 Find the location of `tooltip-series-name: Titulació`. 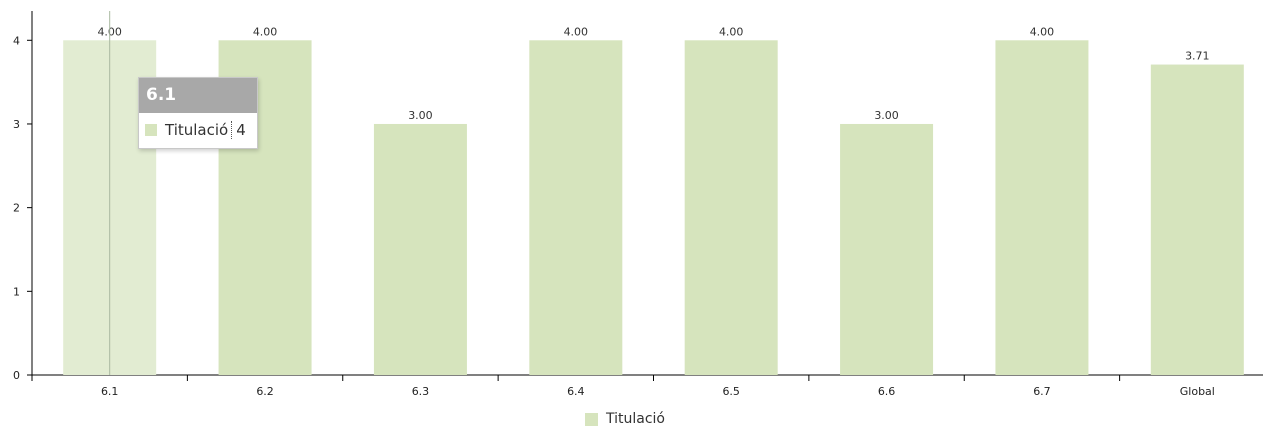

tooltip-series-name: Titulació is located at coordinates (199, 130).